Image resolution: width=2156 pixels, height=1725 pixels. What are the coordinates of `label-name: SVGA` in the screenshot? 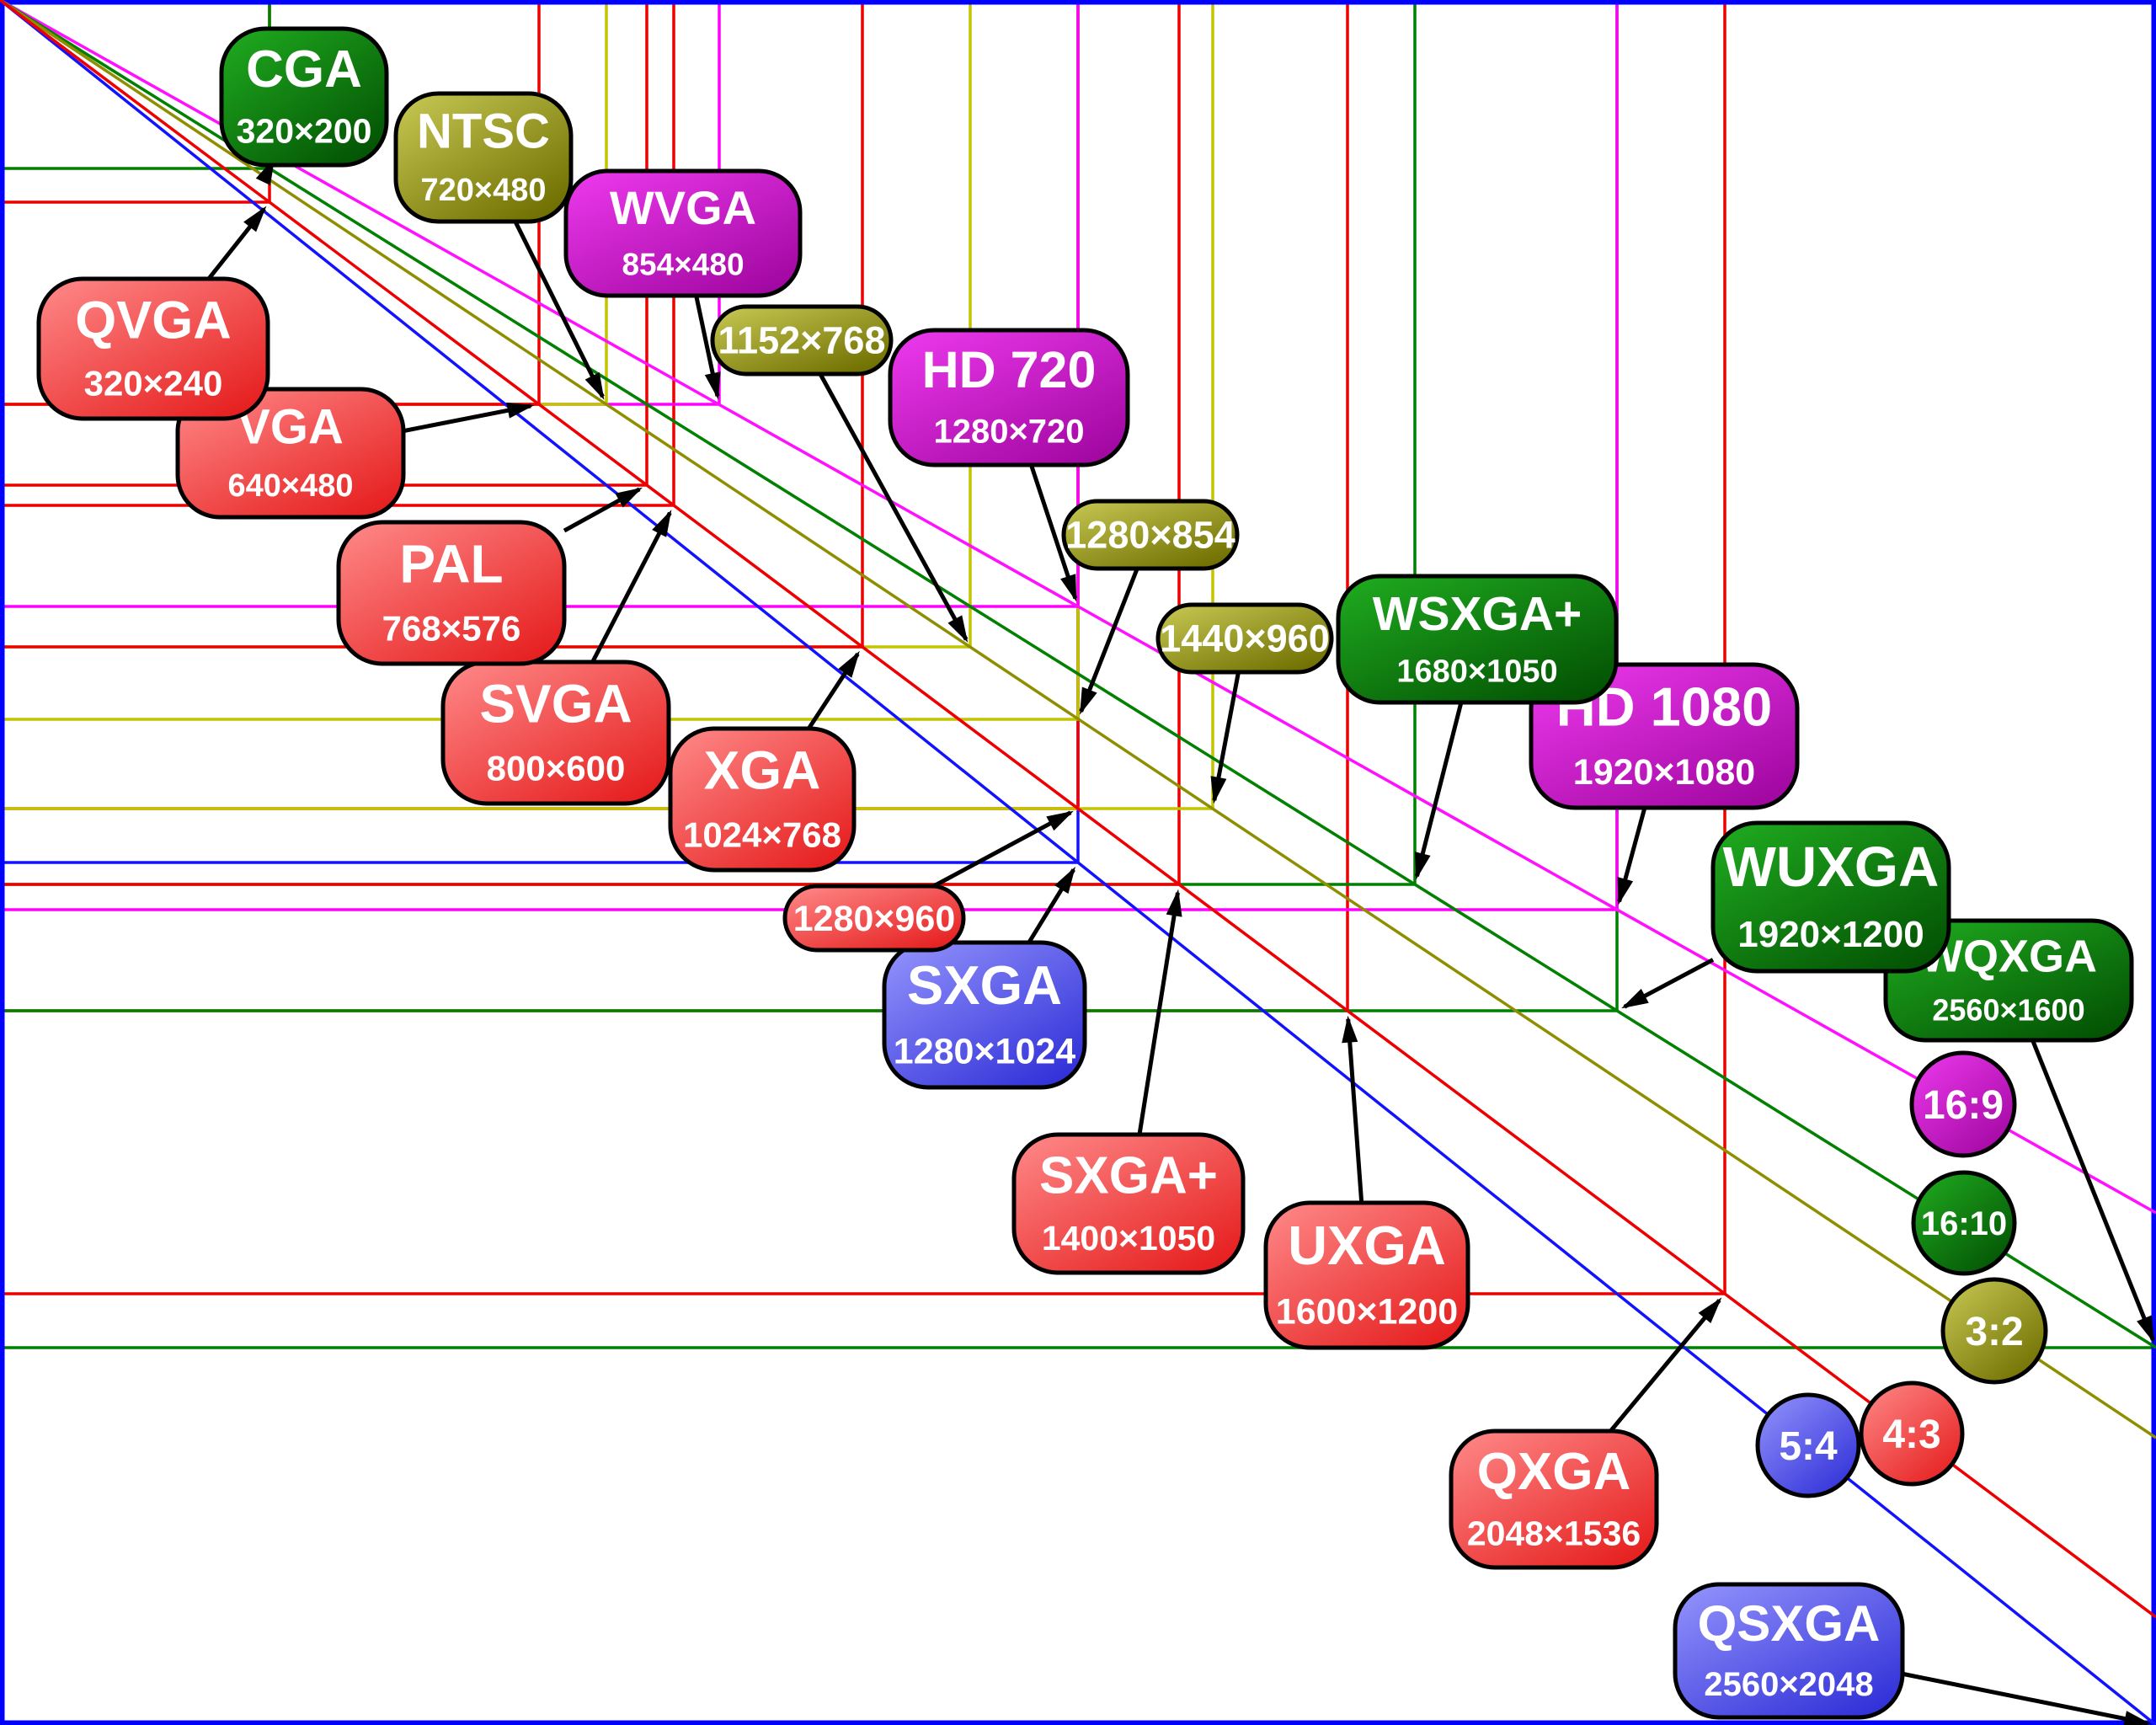 It's located at (555, 703).